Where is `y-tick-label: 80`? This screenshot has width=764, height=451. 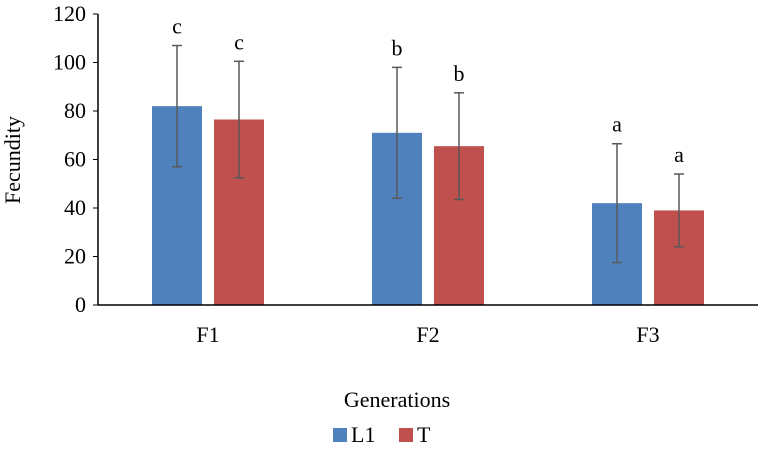
y-tick-label: 80 is located at coordinates (75, 110).